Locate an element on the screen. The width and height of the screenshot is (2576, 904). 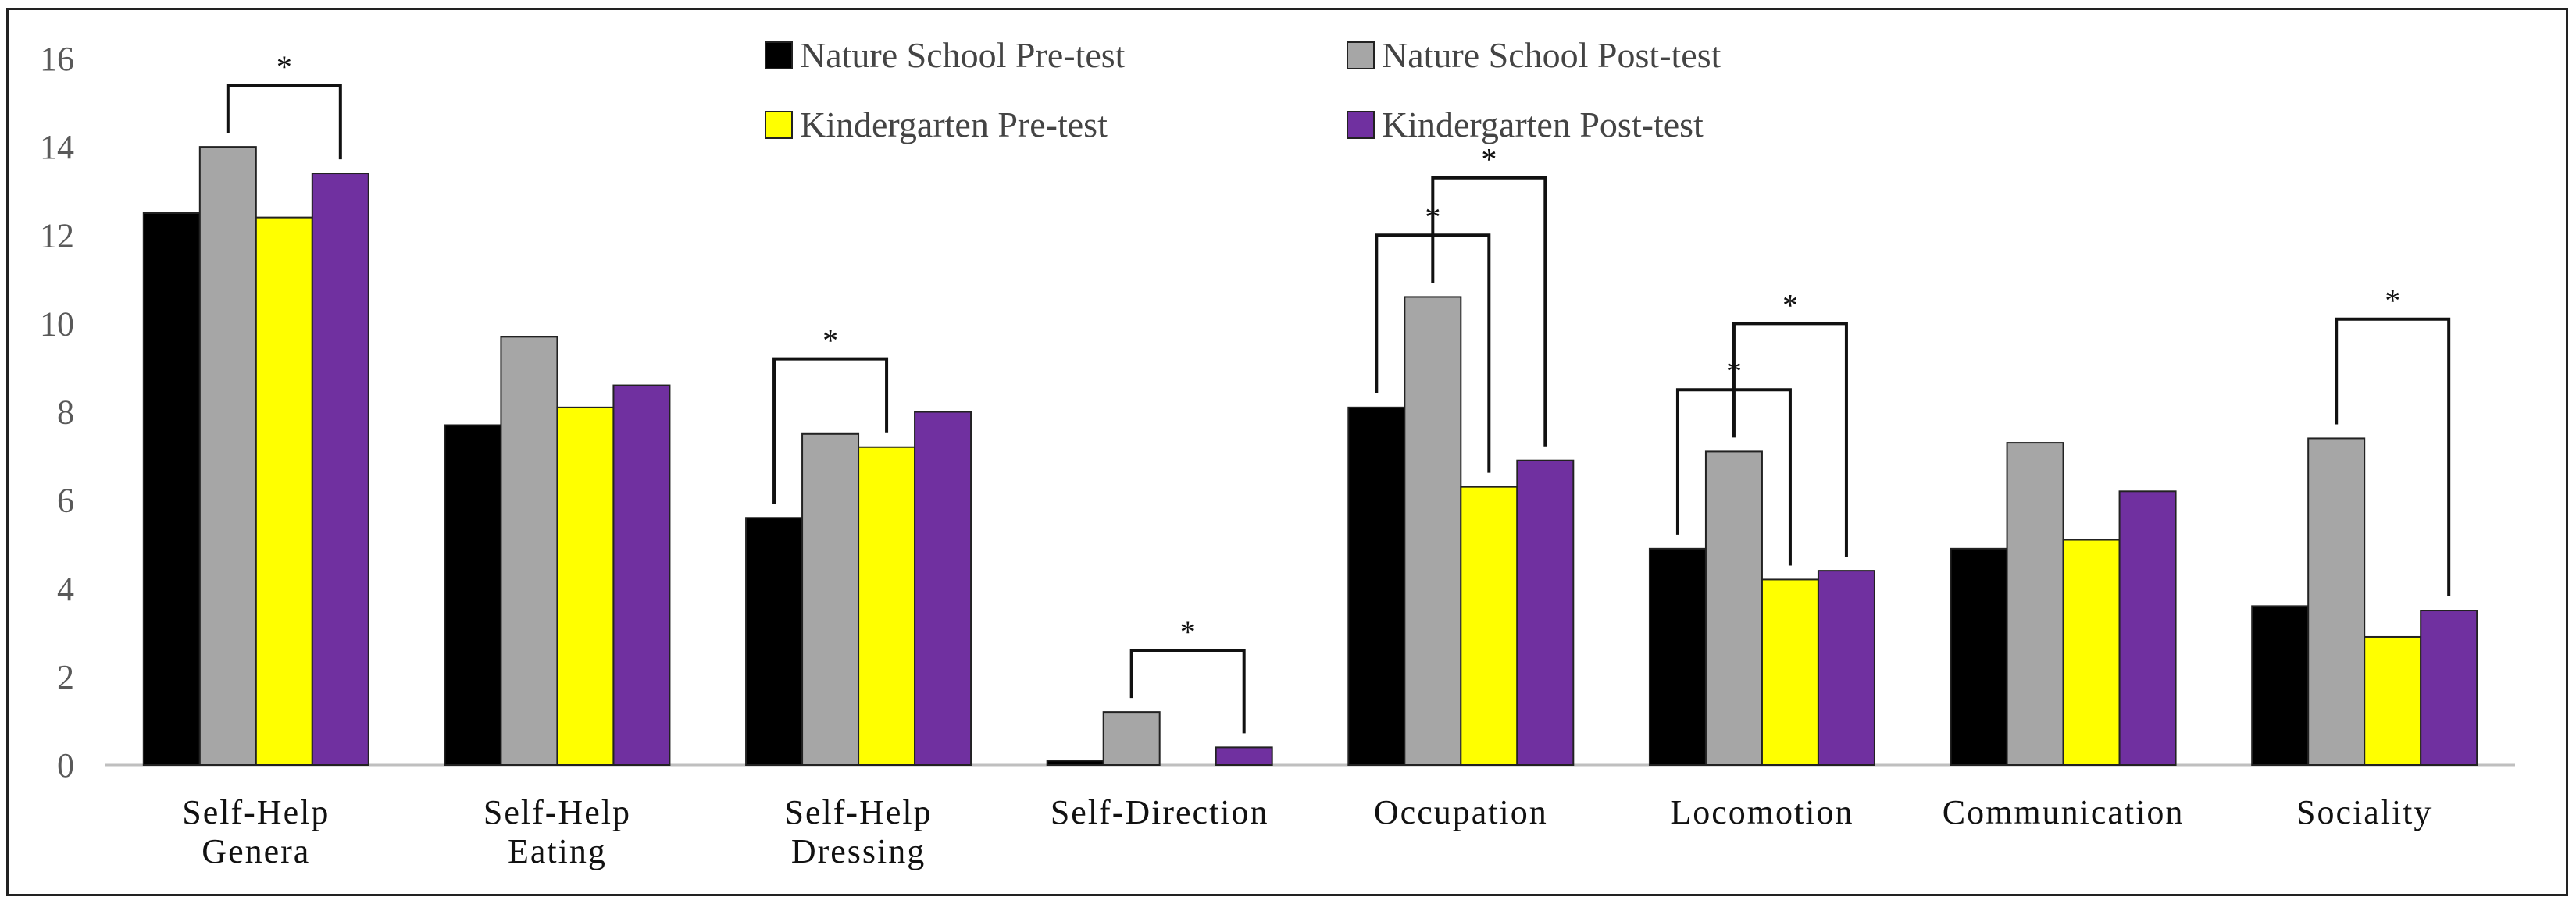
category-label: Self-Direction is located at coordinates (1160, 812).